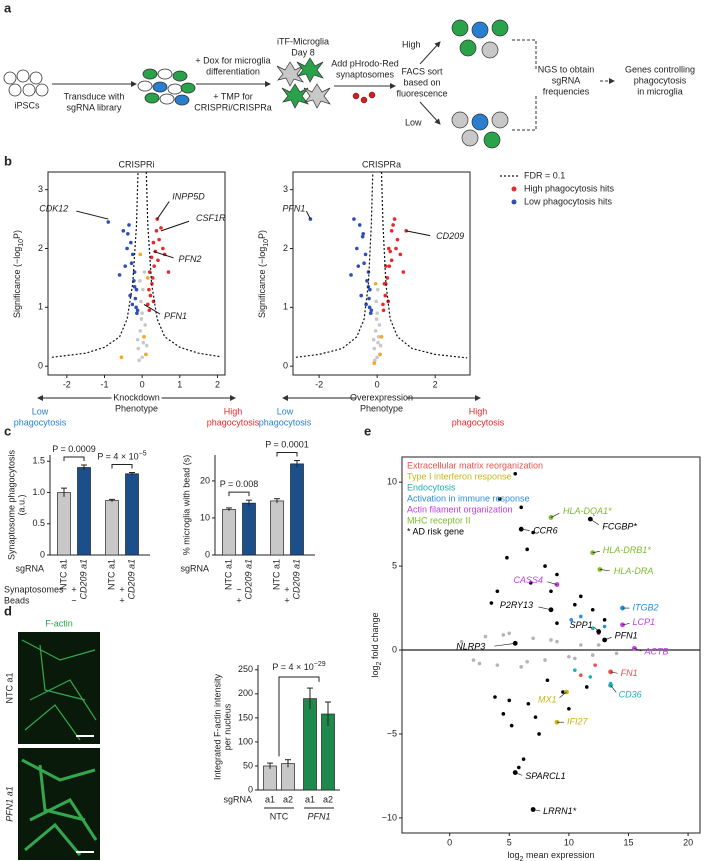 The image size is (706, 861). Describe the element at coordinates (239, 485) in the screenshot. I see `p-value: P = 0.008` at that location.